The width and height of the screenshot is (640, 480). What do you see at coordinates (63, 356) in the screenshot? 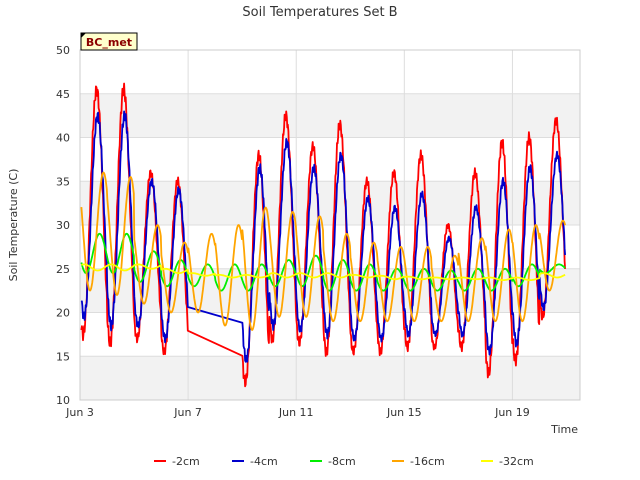
I see `y-tick-label: 15` at bounding box center [63, 356].